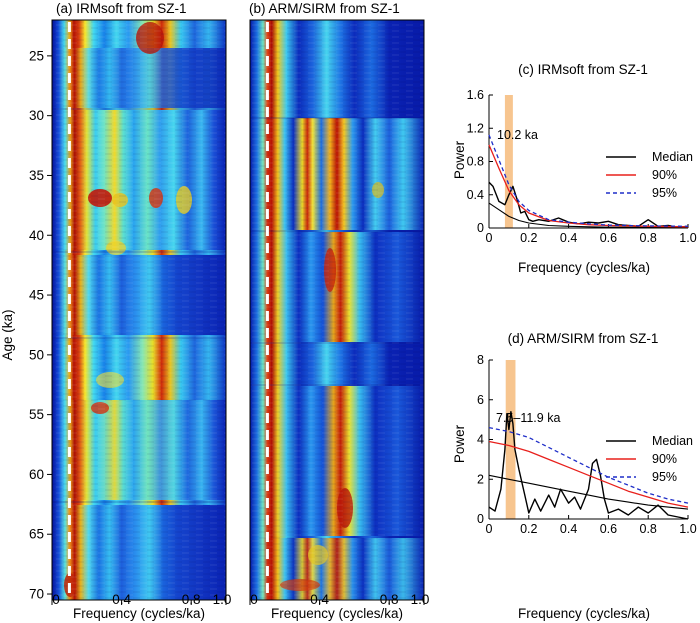 This screenshot has width=700, height=623. I want to click on panel-c-ylabel: Power, so click(459, 159).